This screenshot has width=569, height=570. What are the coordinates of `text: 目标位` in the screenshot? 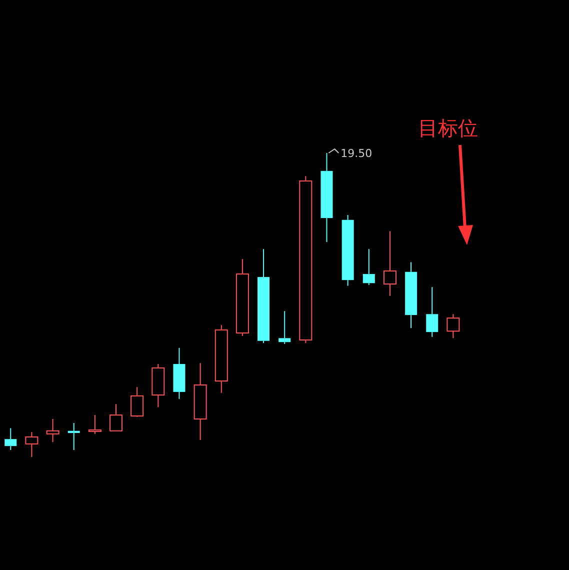 It's located at (448, 128).